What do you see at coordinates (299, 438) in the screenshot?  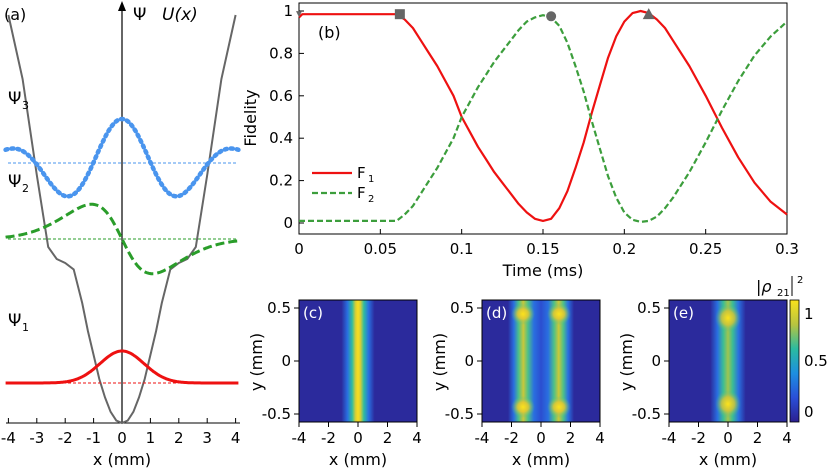 I see `panel-c-x-tick-label: -4` at bounding box center [299, 438].